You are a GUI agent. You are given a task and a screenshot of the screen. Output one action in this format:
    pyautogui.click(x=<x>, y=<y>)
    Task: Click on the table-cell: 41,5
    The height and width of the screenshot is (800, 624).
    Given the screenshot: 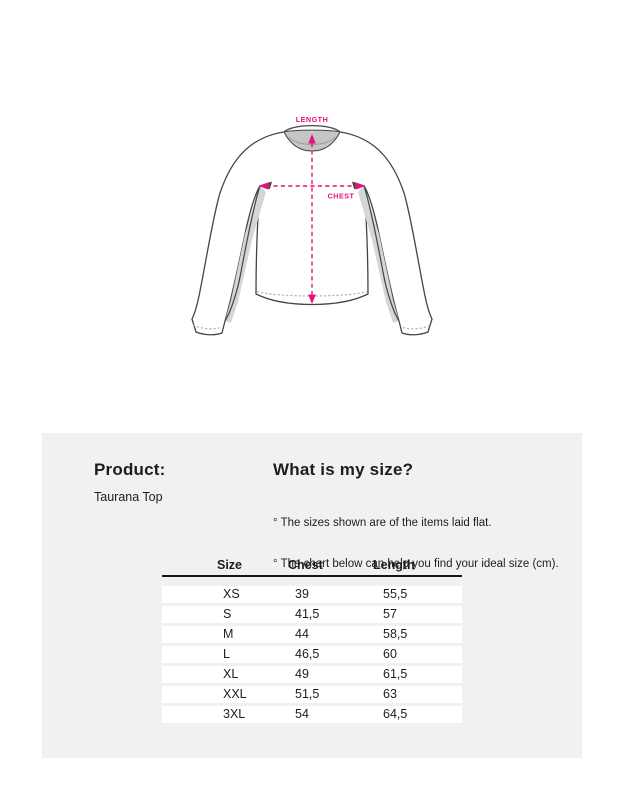 What is the action you would take?
    pyautogui.click(x=307, y=614)
    